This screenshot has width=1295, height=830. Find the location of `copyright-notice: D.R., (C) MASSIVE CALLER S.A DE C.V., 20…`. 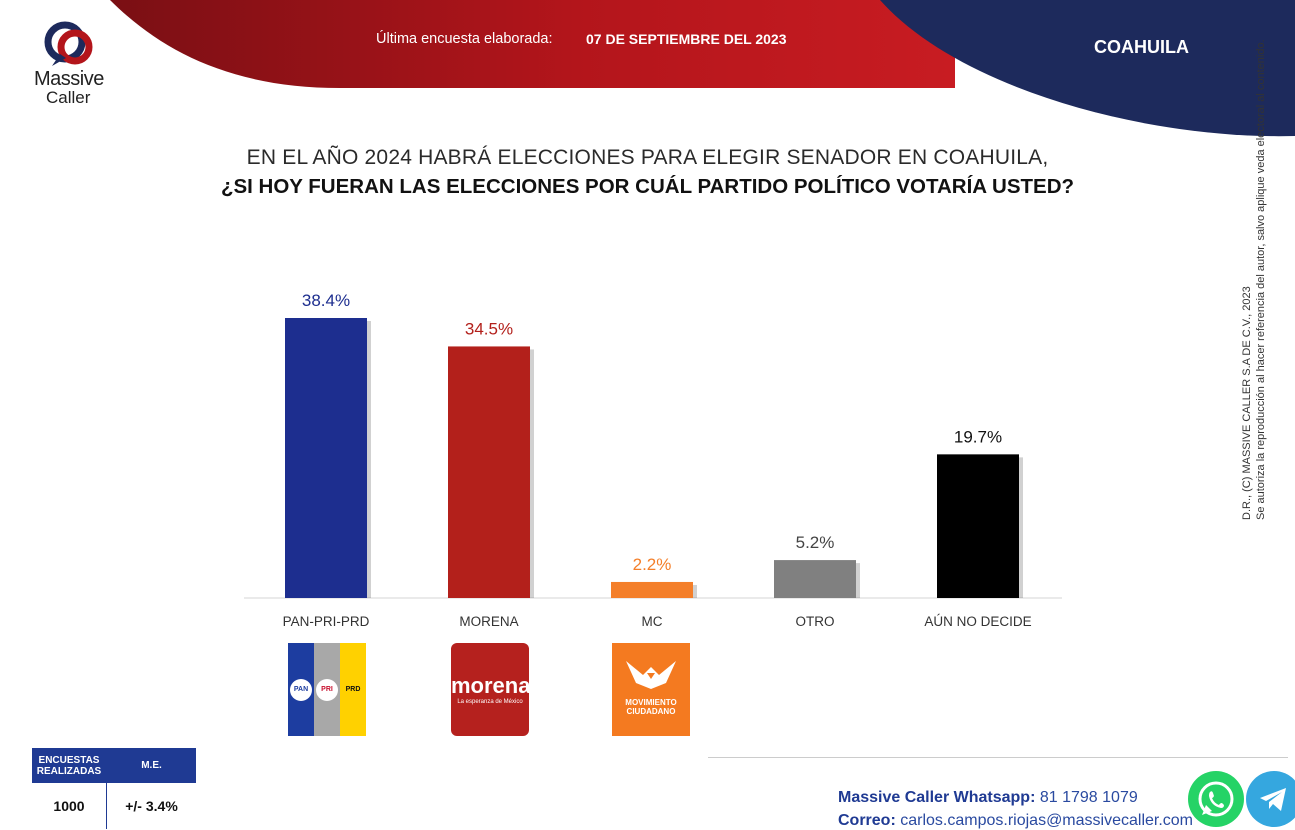

copyright-notice: D.R., (C) MASSIVE CALLER S.A DE C.V., 20… is located at coordinates (1254, 260).